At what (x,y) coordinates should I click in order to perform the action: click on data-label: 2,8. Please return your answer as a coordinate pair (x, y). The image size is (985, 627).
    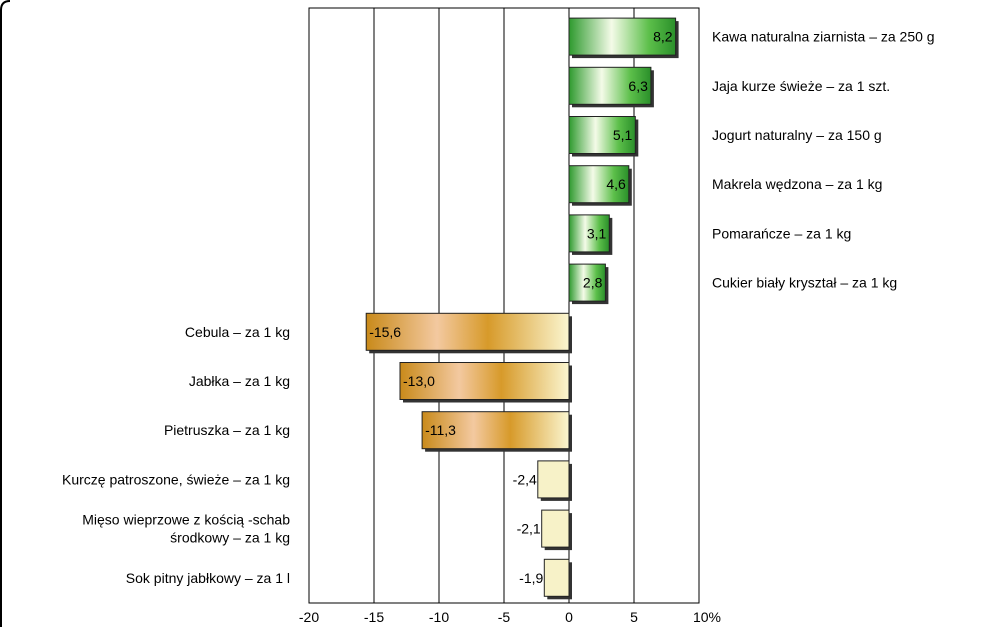
    Looking at the image, I should click on (593, 283).